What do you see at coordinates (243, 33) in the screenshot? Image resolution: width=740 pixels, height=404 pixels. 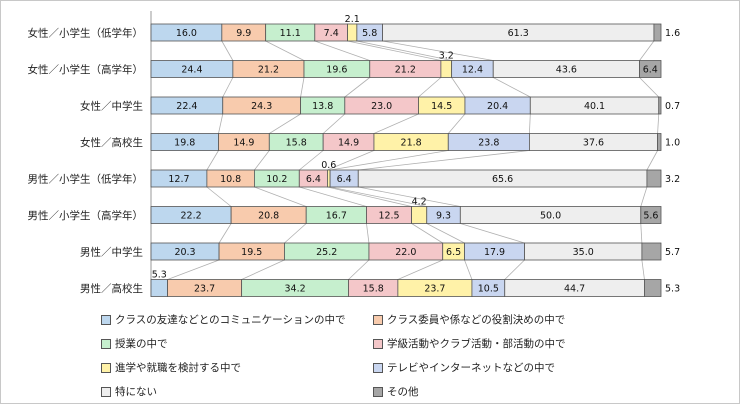 I see `data-label: 9.9` at bounding box center [243, 33].